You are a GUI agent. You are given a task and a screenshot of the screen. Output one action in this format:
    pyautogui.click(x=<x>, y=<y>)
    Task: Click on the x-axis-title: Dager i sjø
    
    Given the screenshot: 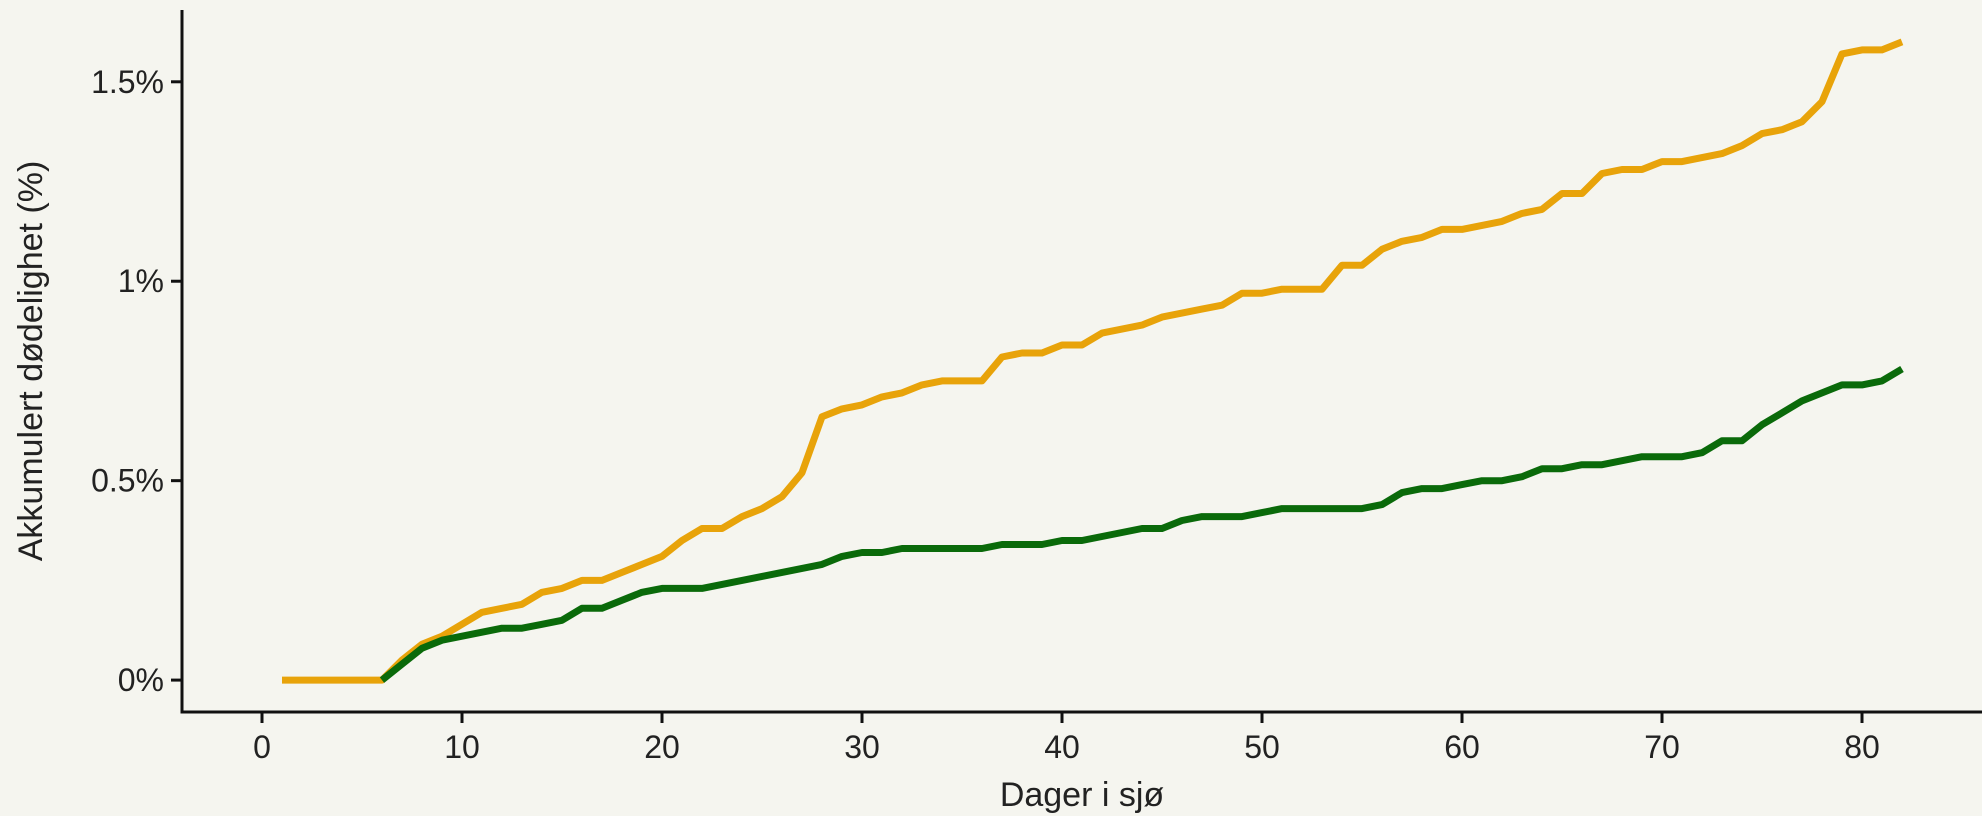 What is the action you would take?
    pyautogui.click(x=1082, y=795)
    